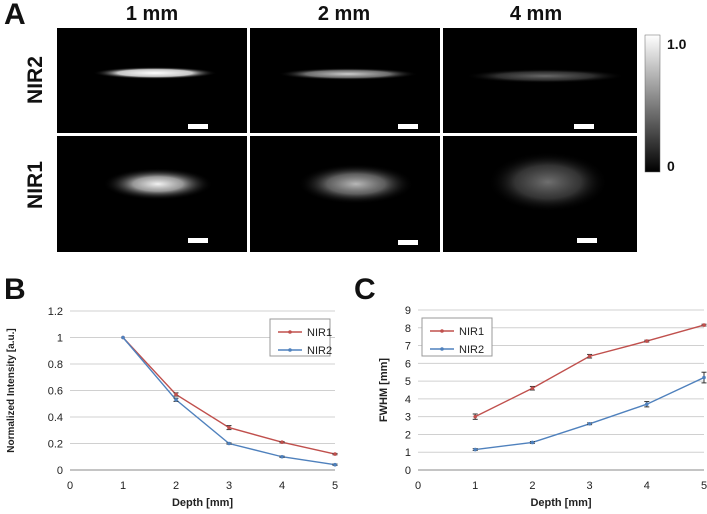 The height and width of the screenshot is (514, 707). What do you see at coordinates (589, 371) in the screenshot?
I see `series-line-nir1` at bounding box center [589, 371].